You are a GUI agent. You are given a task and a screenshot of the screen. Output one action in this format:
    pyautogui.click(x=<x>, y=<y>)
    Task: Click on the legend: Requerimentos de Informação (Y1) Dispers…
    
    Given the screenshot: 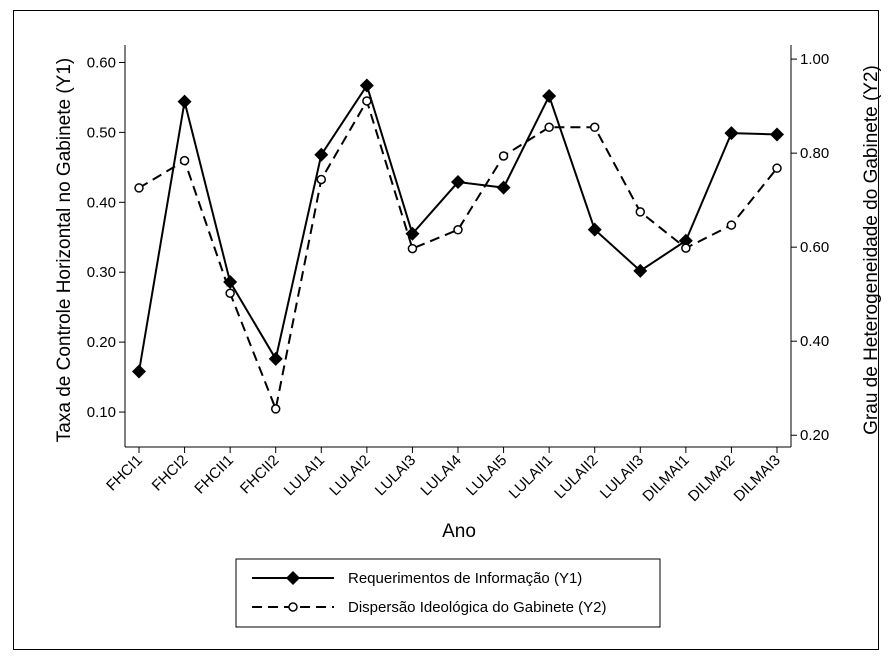 What is the action you would take?
    pyautogui.click(x=448, y=593)
    